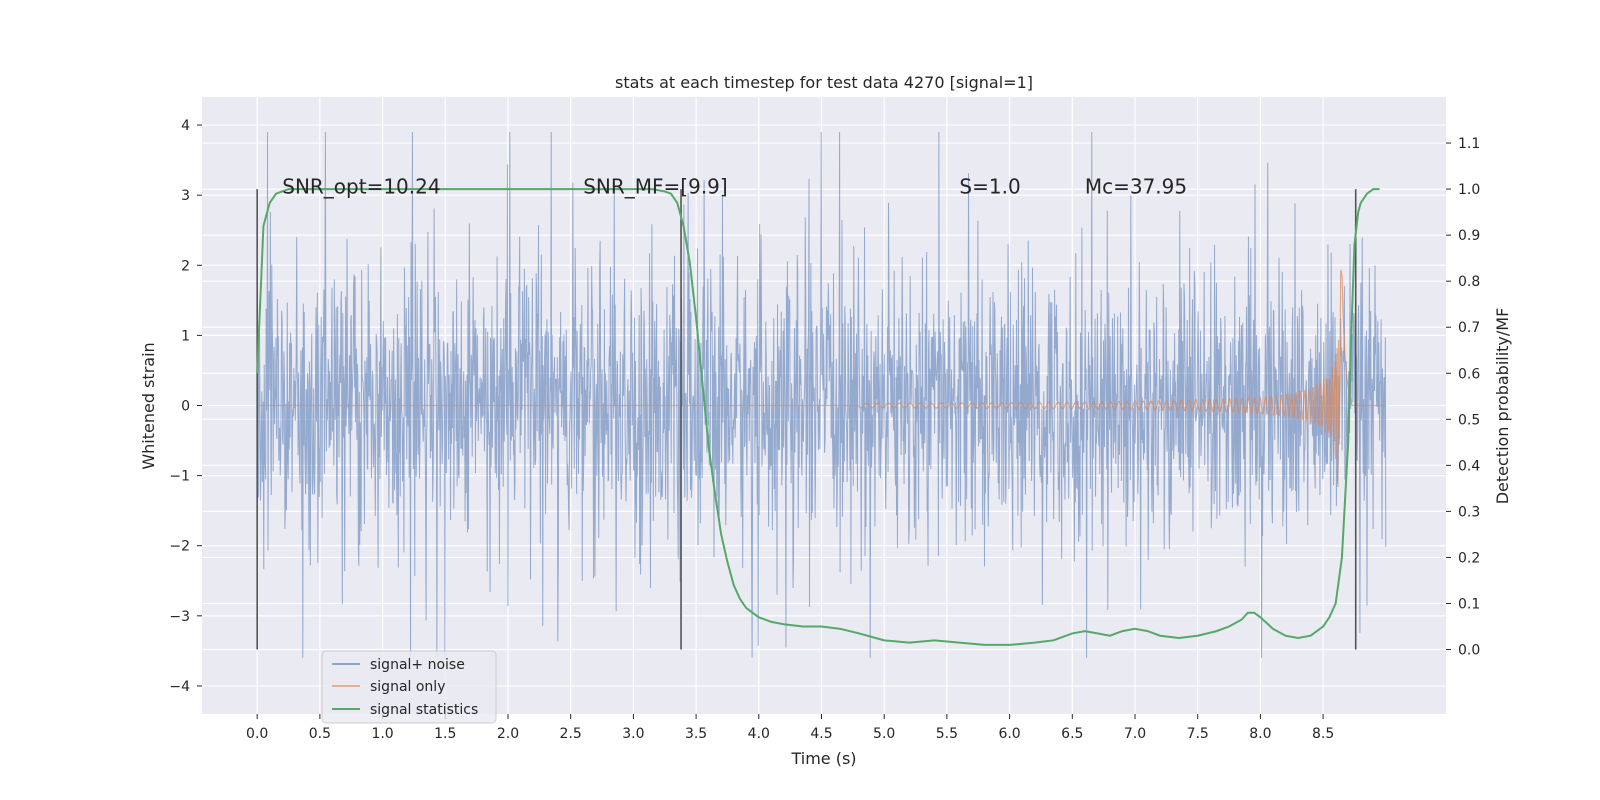 The width and height of the screenshot is (1600, 800). I want to click on right-y-tick-label: 0.1, so click(1469, 604).